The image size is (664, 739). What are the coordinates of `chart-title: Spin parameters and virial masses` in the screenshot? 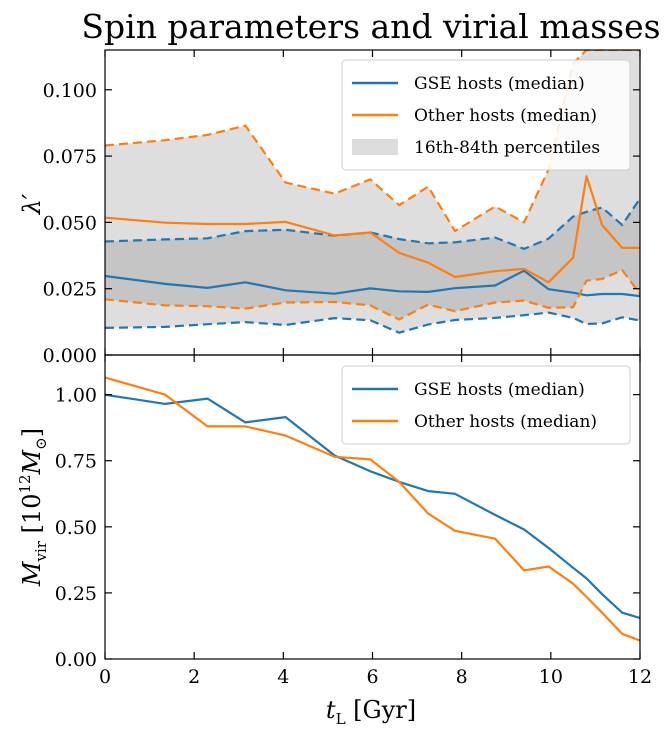 It's located at (370, 26).